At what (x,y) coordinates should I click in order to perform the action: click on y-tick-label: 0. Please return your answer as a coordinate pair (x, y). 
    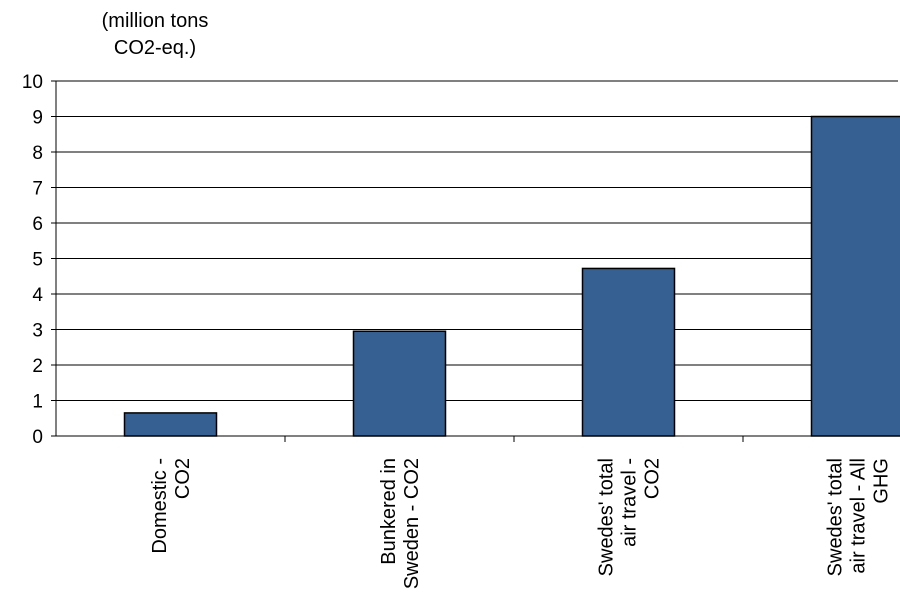
    Looking at the image, I should click on (37, 437).